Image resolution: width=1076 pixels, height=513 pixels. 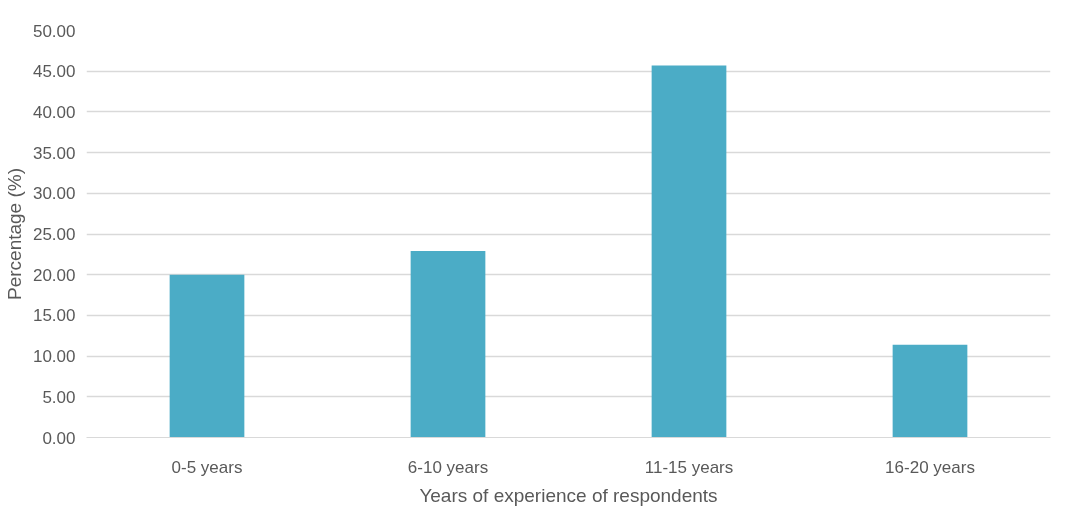 What do you see at coordinates (59, 397) in the screenshot?
I see `y-tick-label: 5.00` at bounding box center [59, 397].